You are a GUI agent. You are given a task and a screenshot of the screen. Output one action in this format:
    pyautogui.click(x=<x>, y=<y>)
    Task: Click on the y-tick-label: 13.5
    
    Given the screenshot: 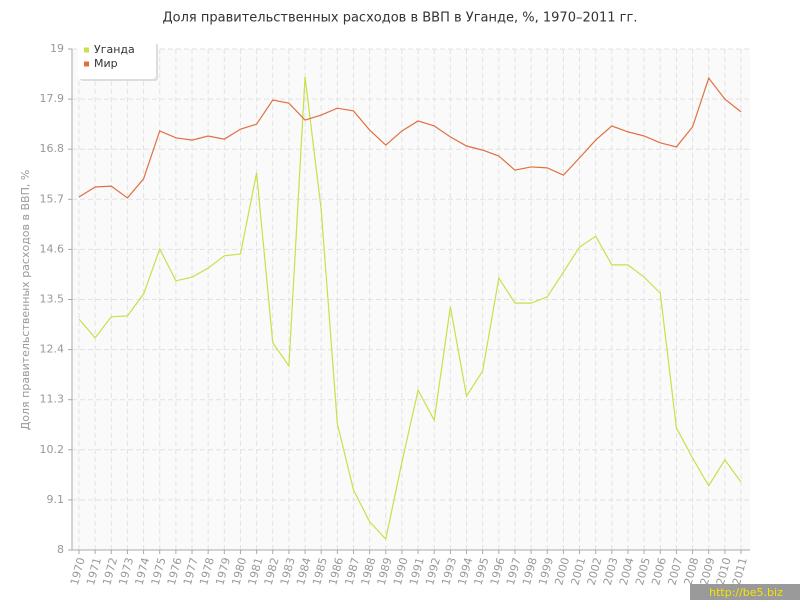 What is the action you would take?
    pyautogui.click(x=52, y=299)
    